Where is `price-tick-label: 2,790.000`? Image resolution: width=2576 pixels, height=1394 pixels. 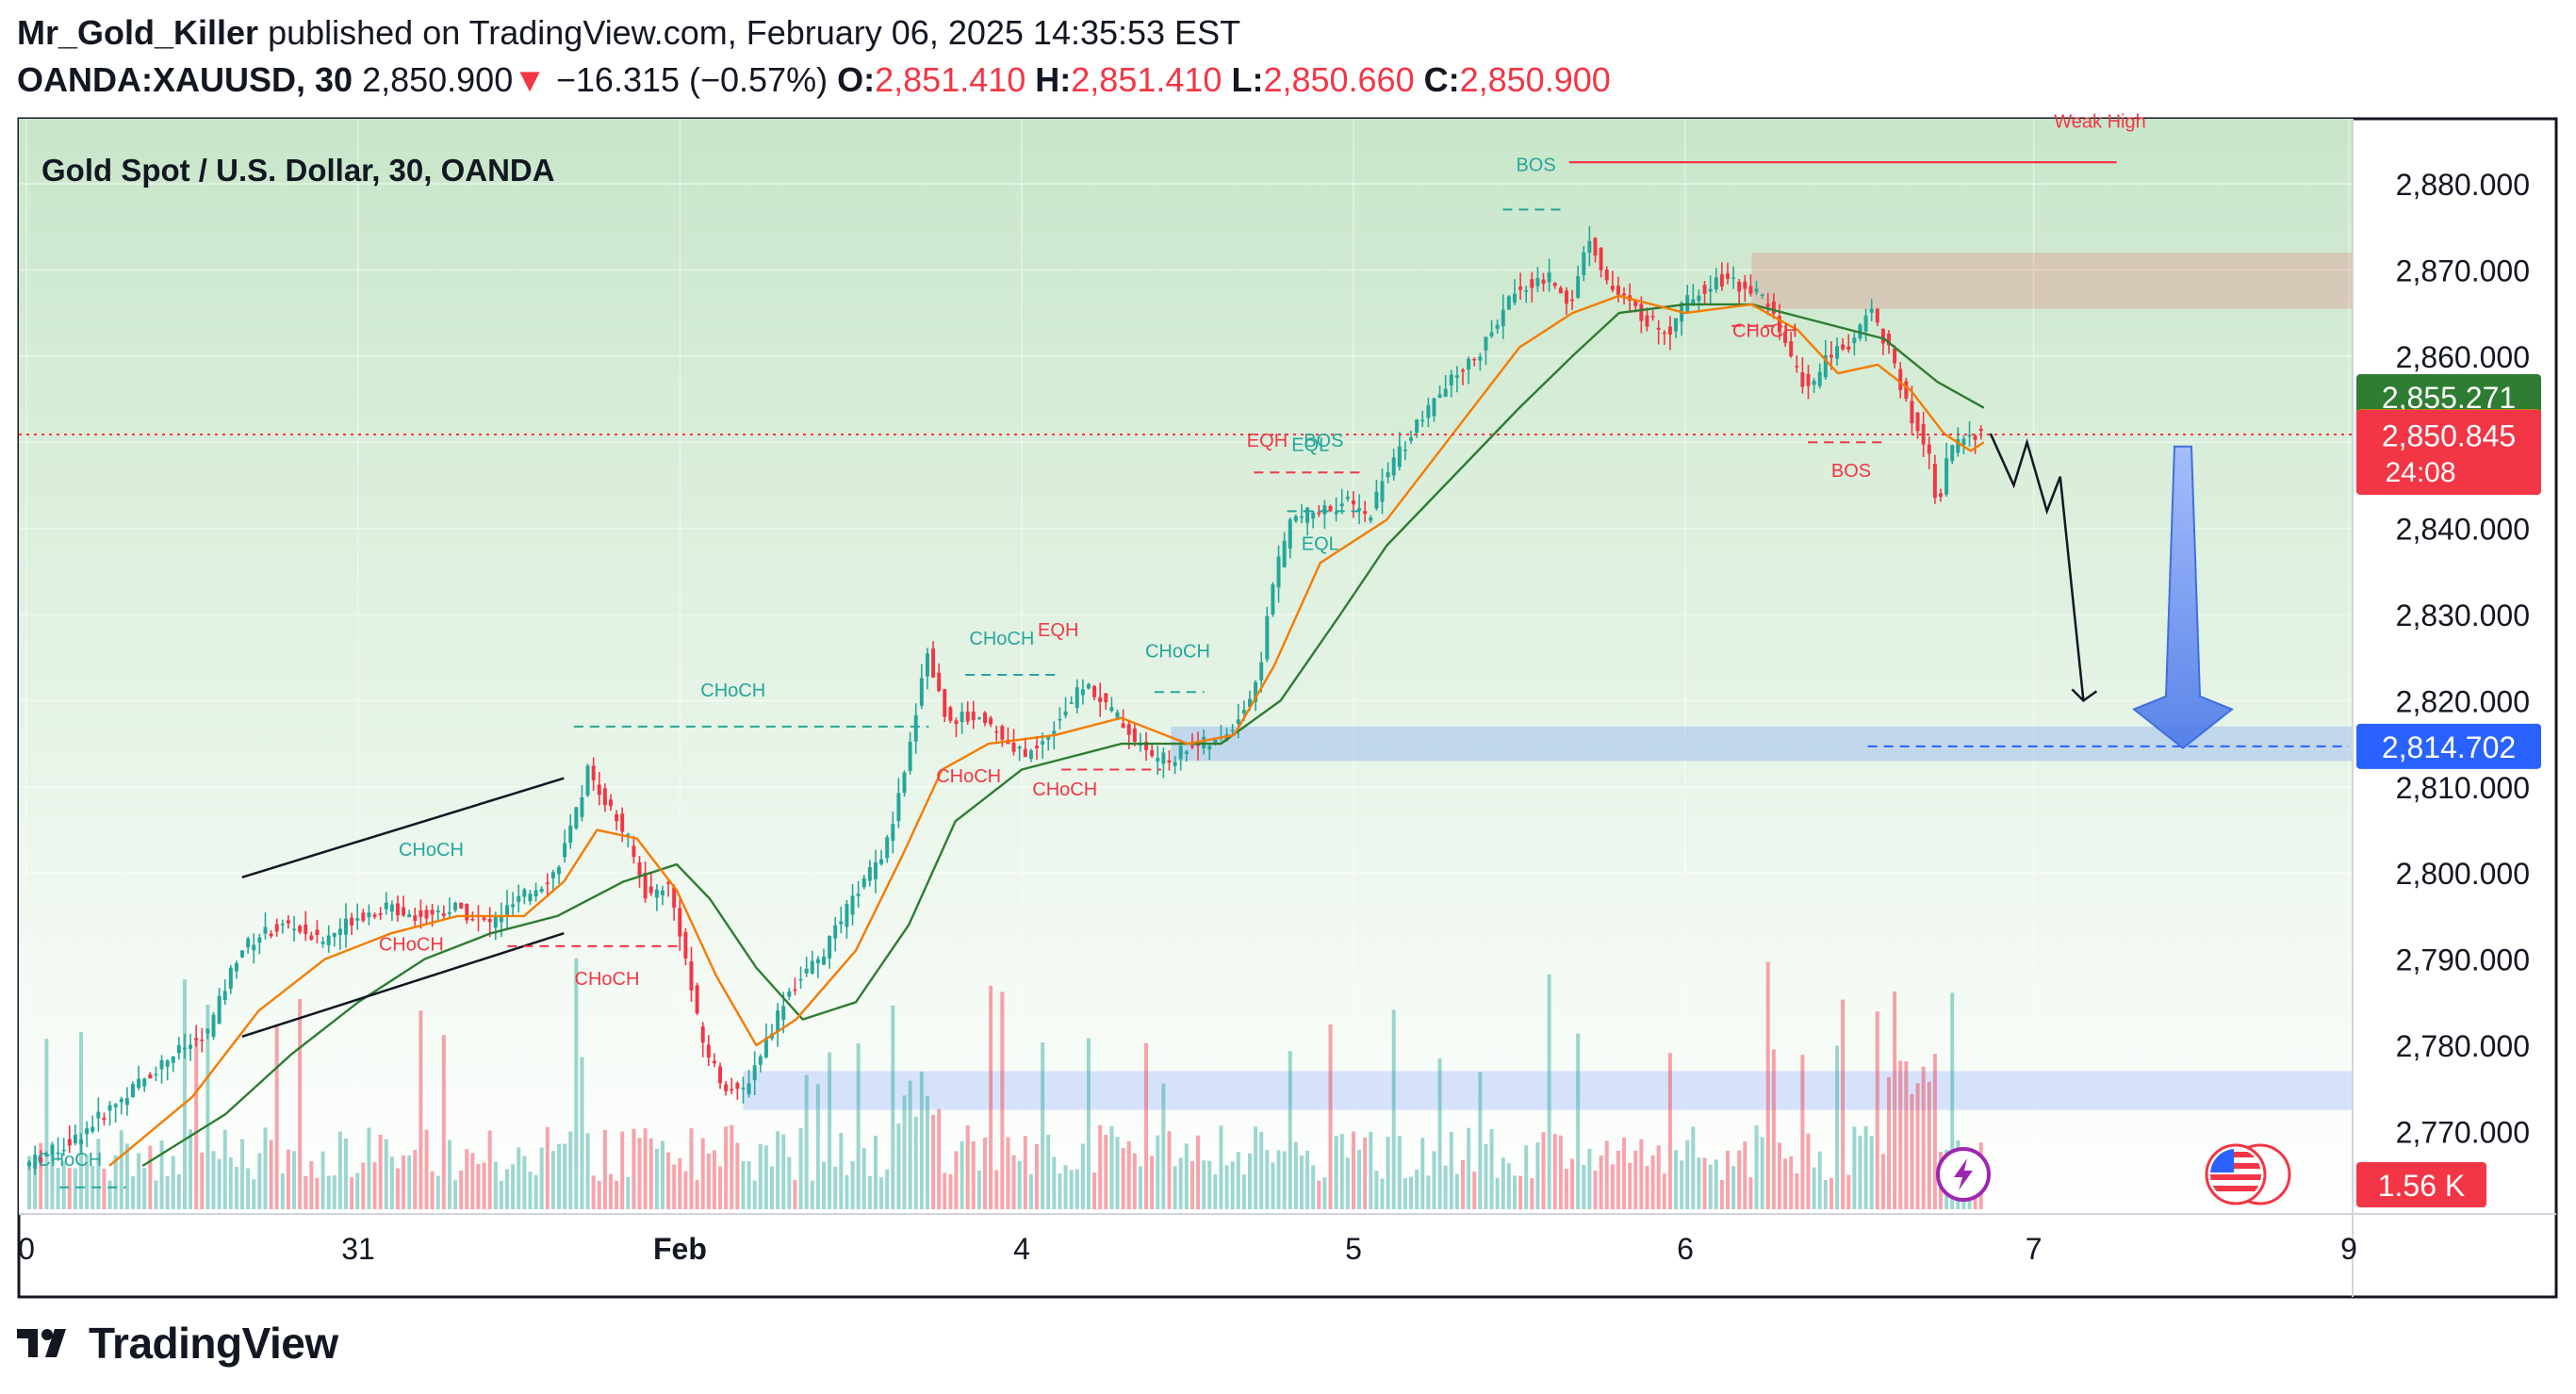
price-tick-label: 2,790.000 is located at coordinates (2463, 960).